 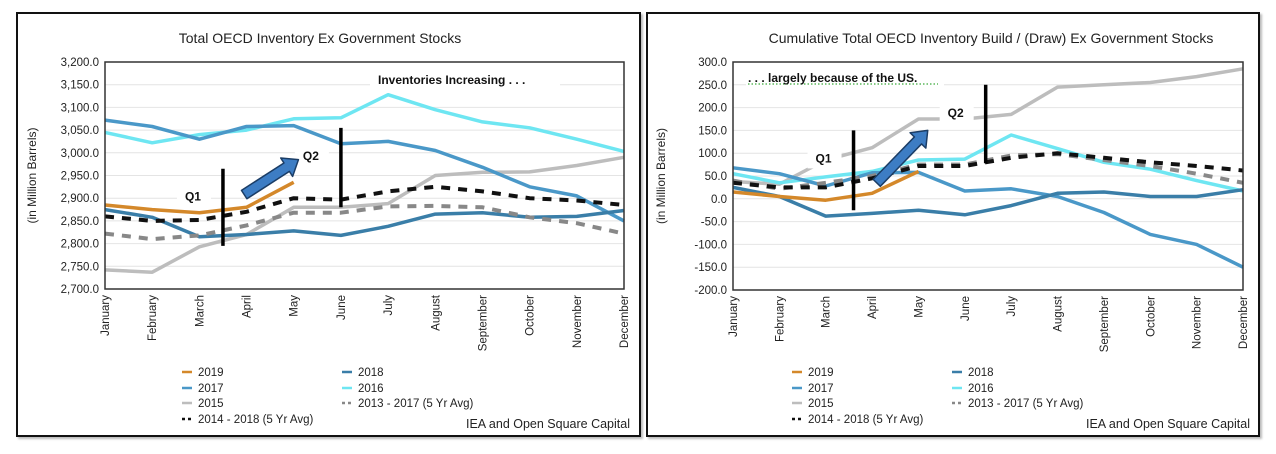 I want to click on series-line-2015, so click(x=364, y=214).